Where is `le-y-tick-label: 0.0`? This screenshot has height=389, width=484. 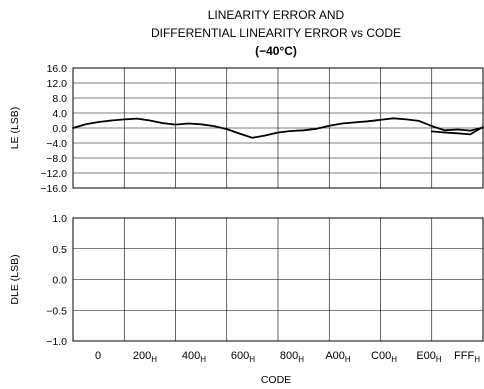
le-y-tick-label: 0.0 is located at coordinates (59, 129).